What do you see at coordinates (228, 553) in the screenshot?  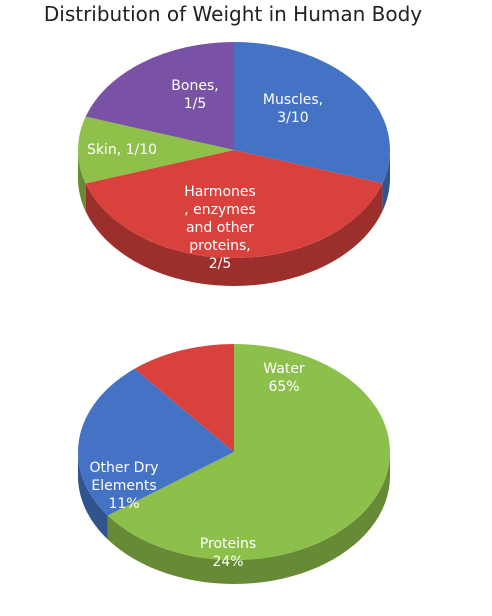 I see `pie2-data-label-2: Proteins 24%` at bounding box center [228, 553].